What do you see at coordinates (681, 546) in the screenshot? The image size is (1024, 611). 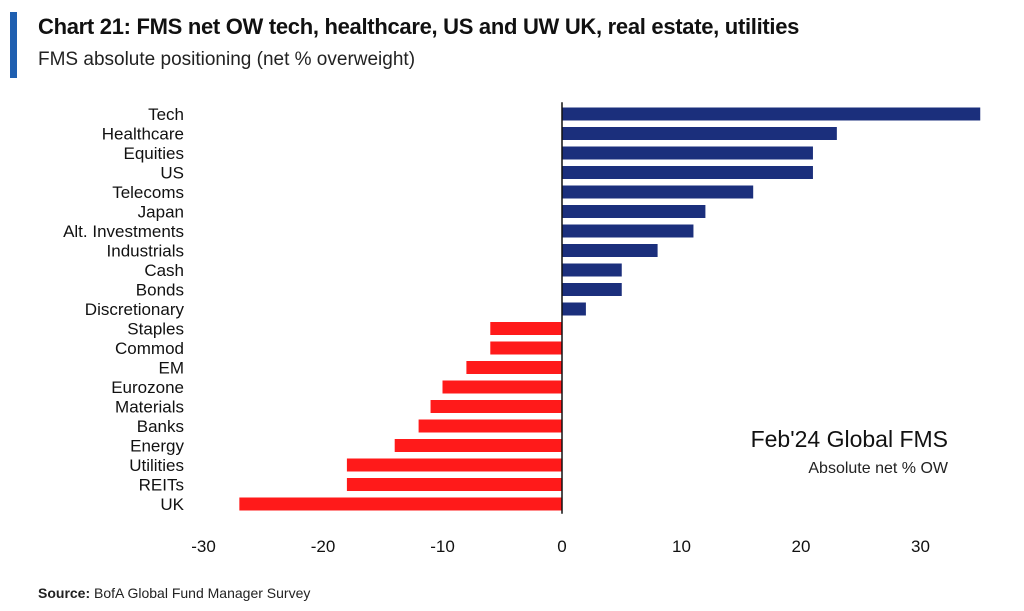 I see `x-tick-label: 10` at bounding box center [681, 546].